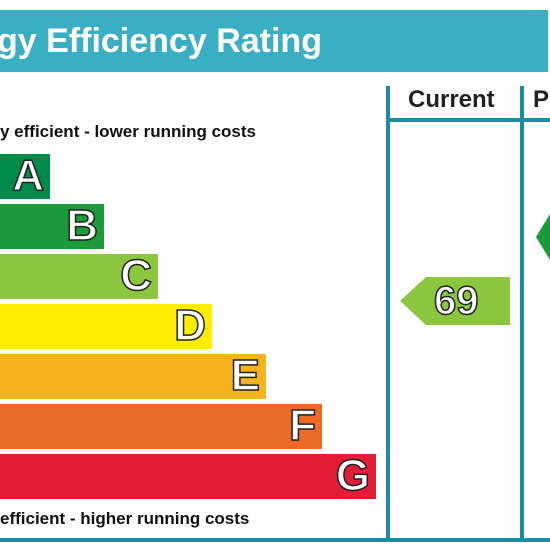 The width and height of the screenshot is (550, 550). Describe the element at coordinates (541, 99) in the screenshot. I see `potential-column-header: P` at that location.